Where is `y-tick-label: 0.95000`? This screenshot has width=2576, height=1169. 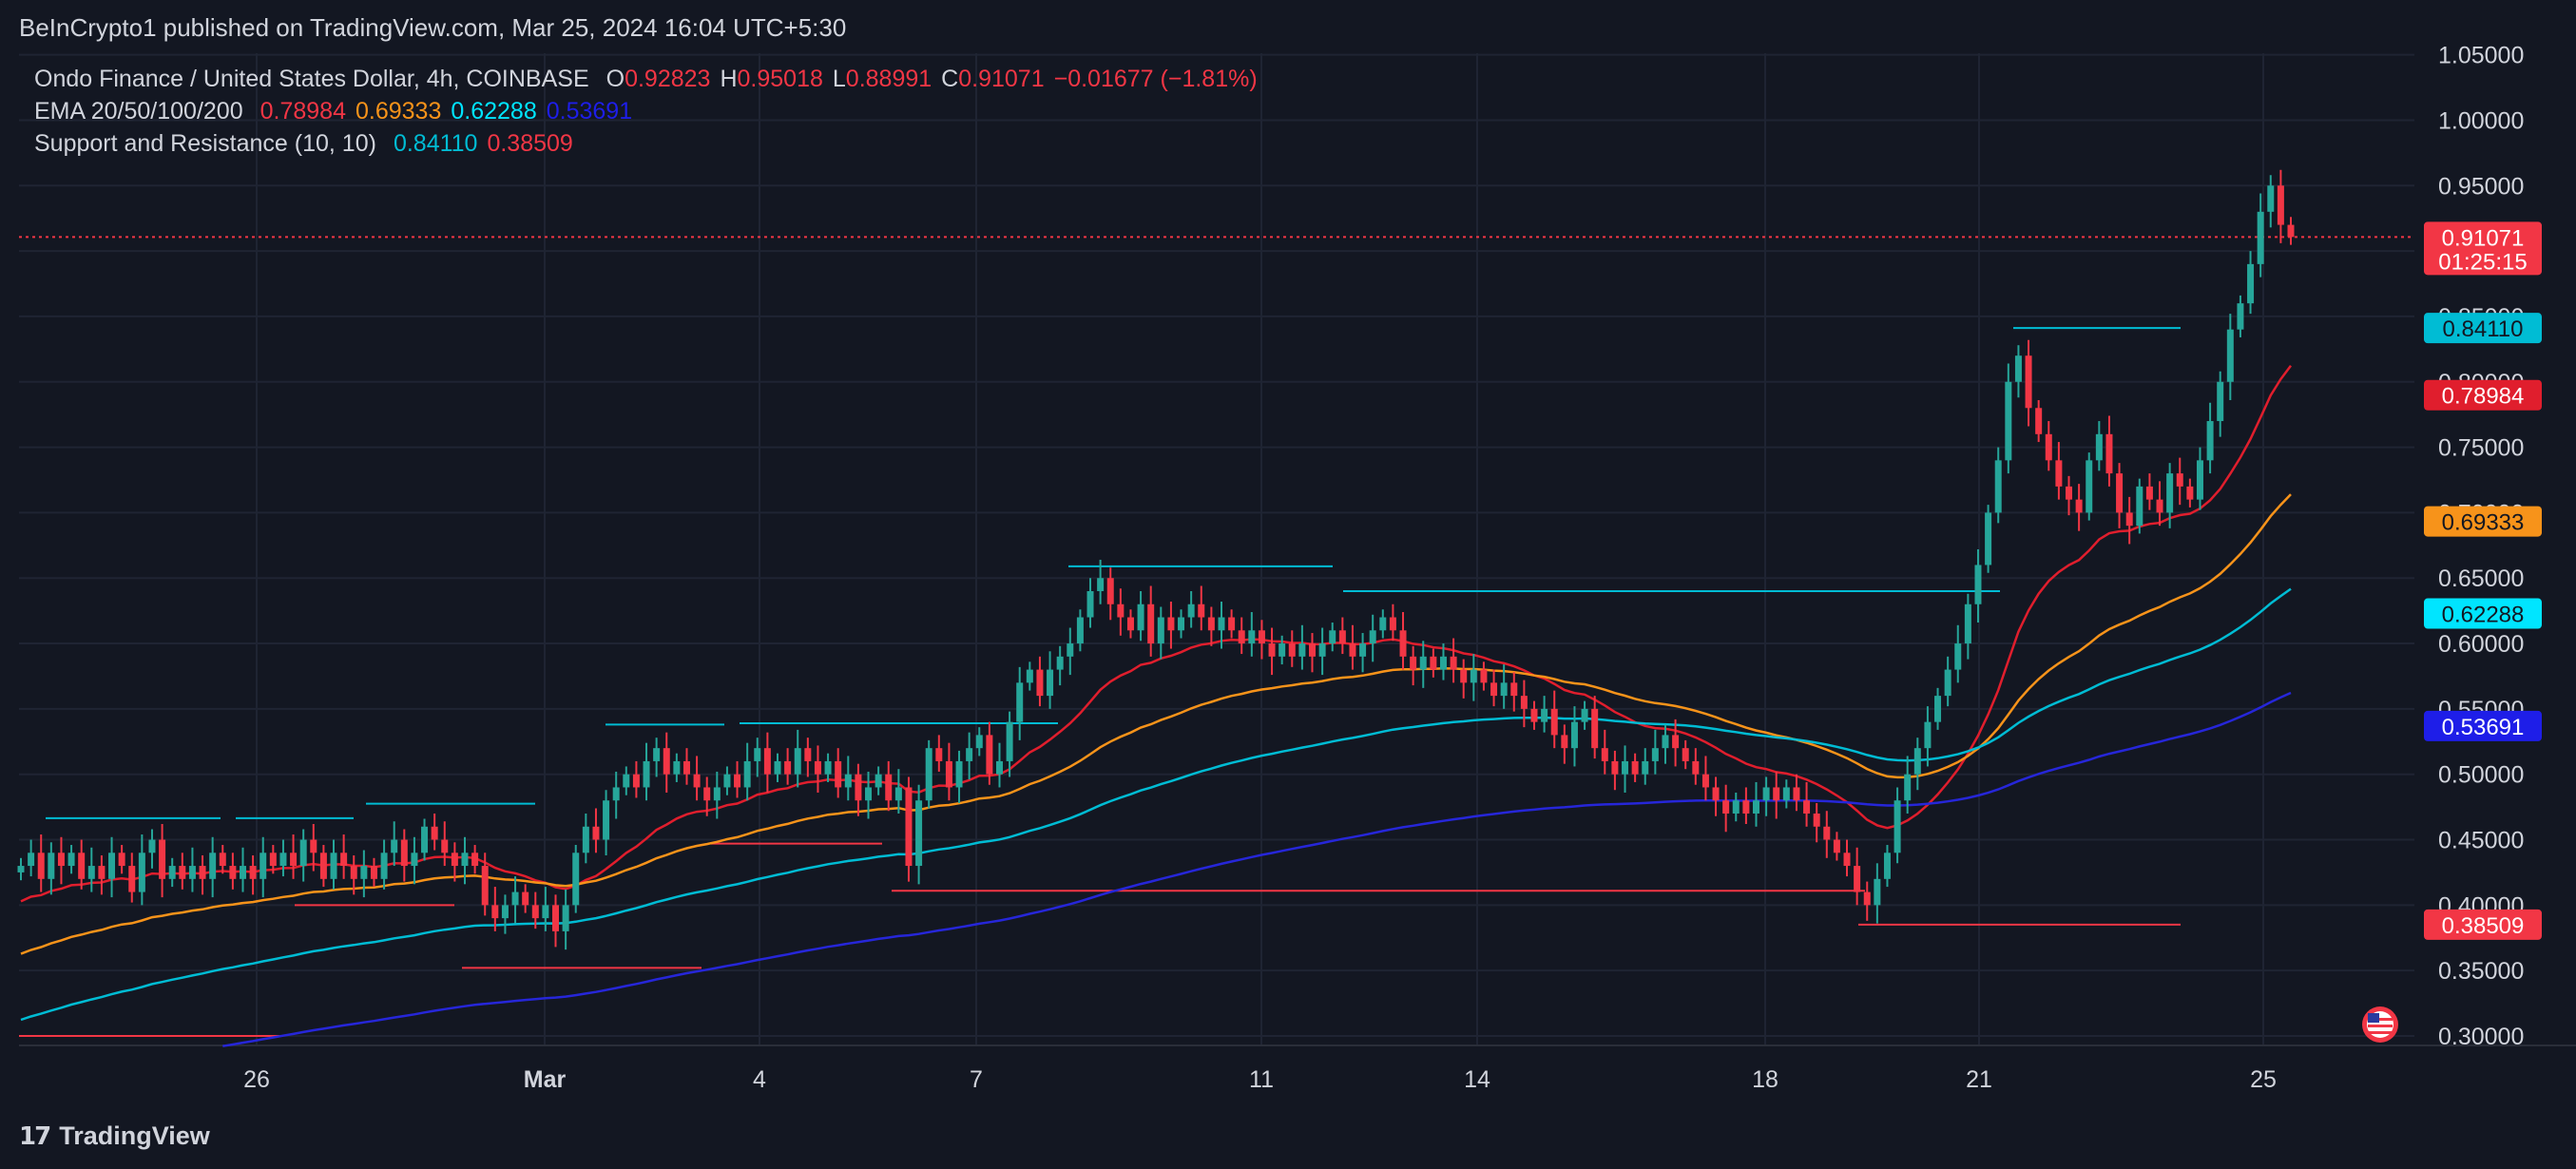 y-tick-label: 0.95000 is located at coordinates (2481, 186).